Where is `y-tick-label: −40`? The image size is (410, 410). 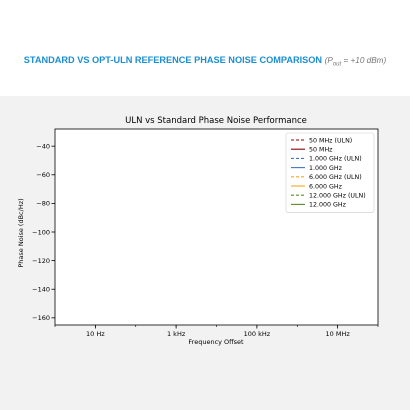
y-tick-label: −40 is located at coordinates (43, 146).